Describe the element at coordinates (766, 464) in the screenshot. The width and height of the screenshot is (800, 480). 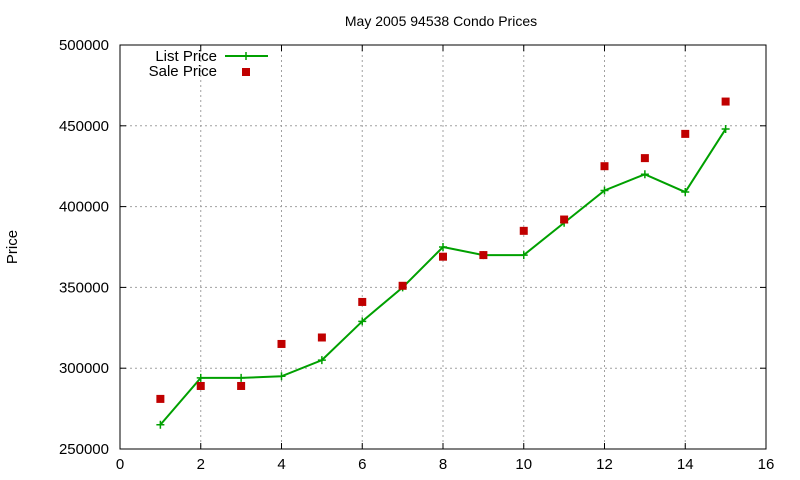
I see `x-tick-label: 16` at that location.